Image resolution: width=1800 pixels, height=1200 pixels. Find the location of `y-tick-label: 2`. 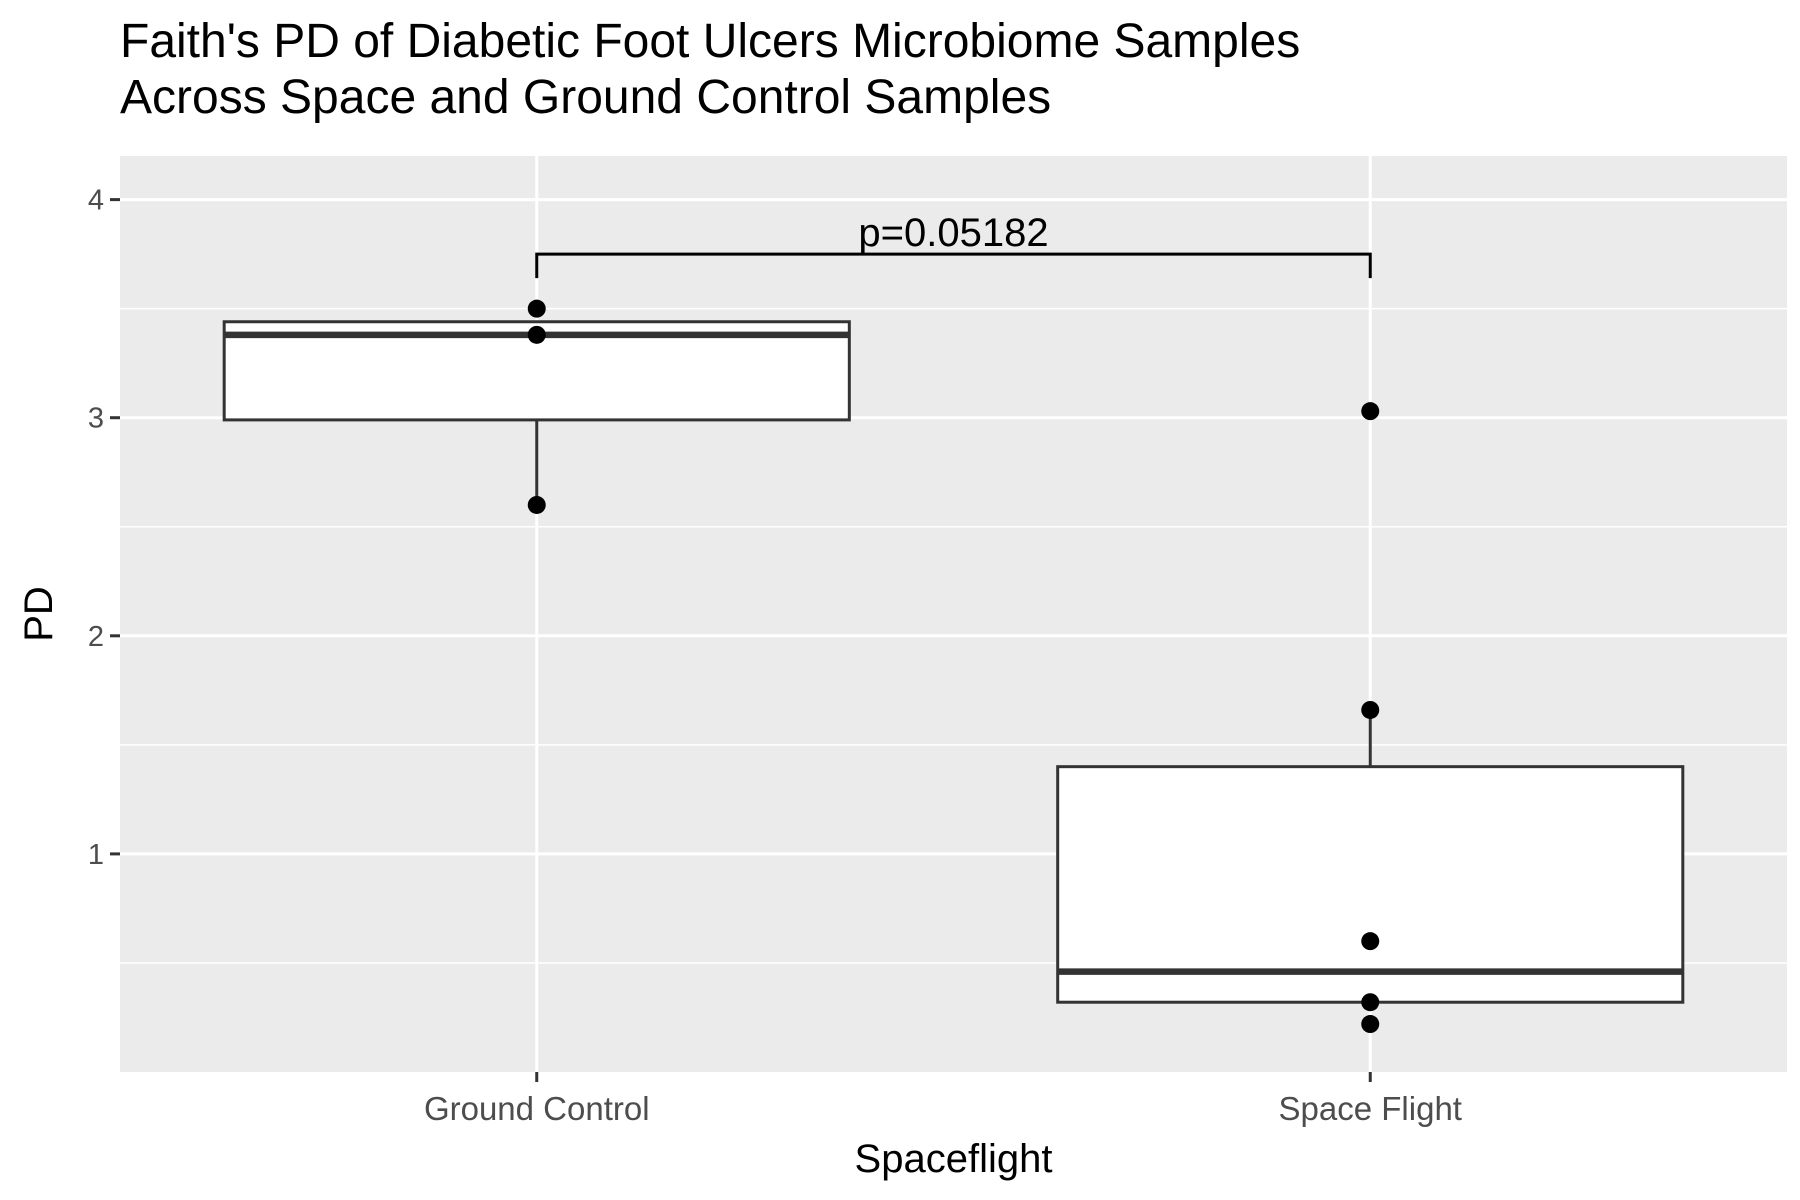

y-tick-label: 2 is located at coordinates (96, 637).